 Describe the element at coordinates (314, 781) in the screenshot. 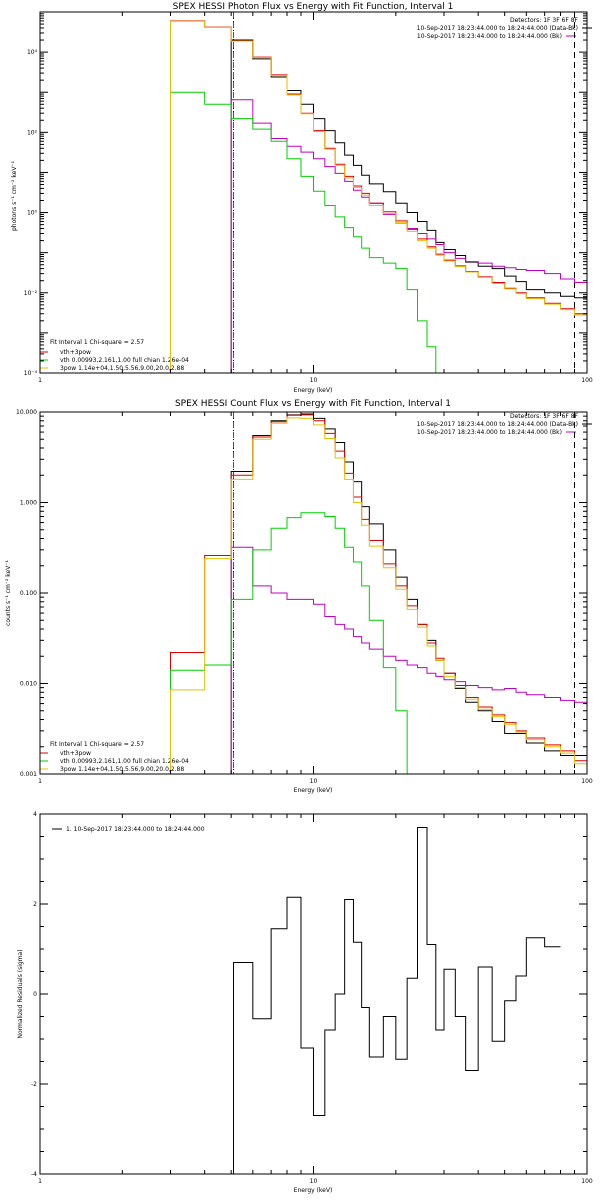

I see `count-flux-xtick-label-1: 10` at that location.